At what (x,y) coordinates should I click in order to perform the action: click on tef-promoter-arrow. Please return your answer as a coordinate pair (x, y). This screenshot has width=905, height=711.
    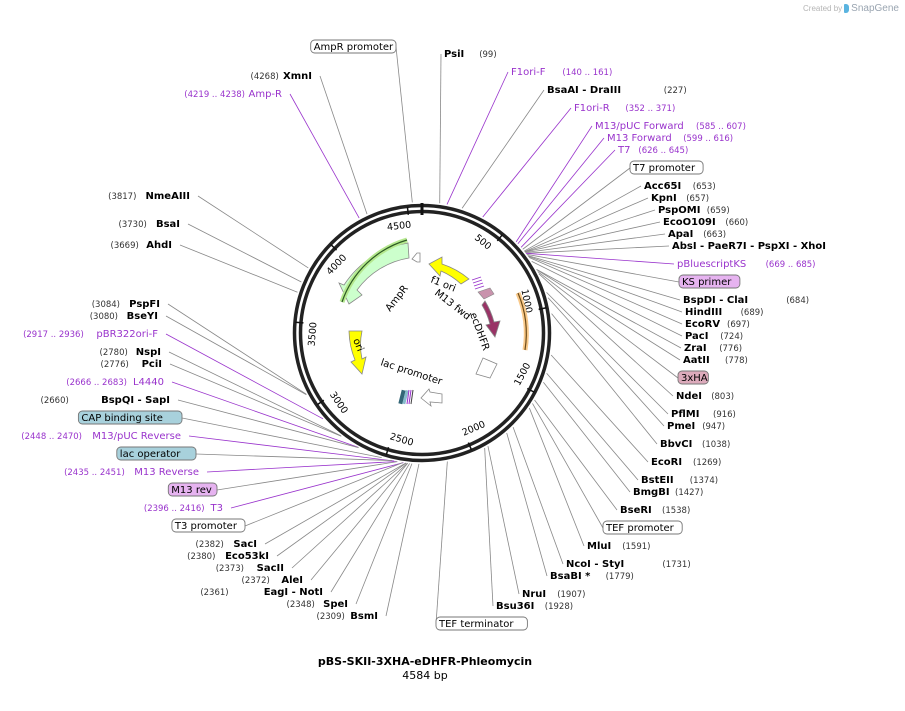
    Looking at the image, I should click on (486, 368).